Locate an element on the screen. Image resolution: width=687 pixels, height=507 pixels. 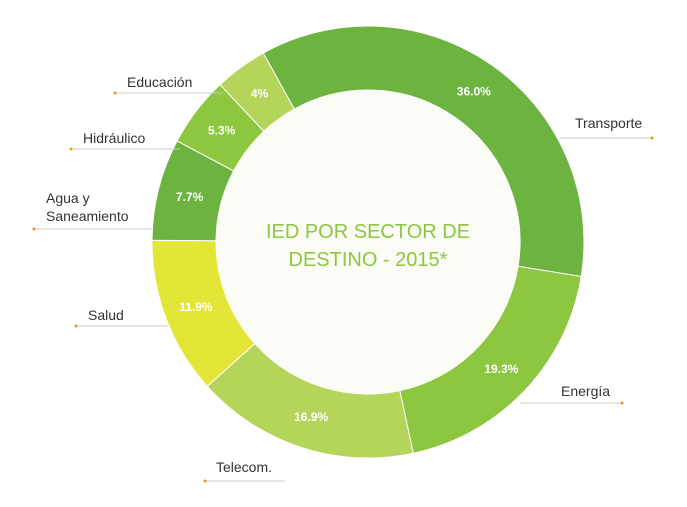
value-label-educacion: 4% is located at coordinates (260, 93).